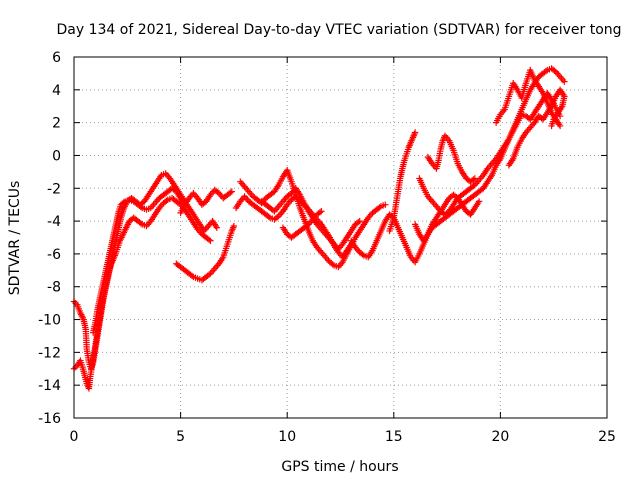 The image size is (640, 480). What do you see at coordinates (500, 437) in the screenshot?
I see `x-tick-label: 20` at bounding box center [500, 437].